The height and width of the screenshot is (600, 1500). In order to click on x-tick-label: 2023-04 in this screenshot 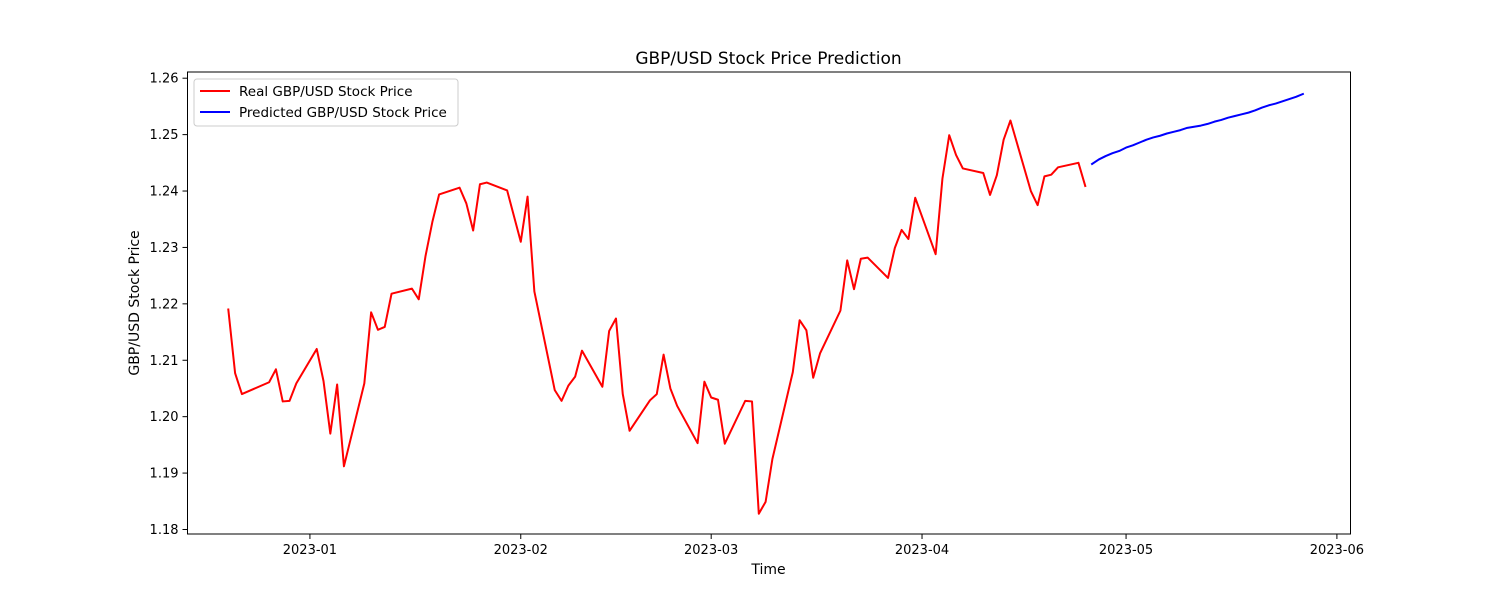, I will do `click(922, 550)`.